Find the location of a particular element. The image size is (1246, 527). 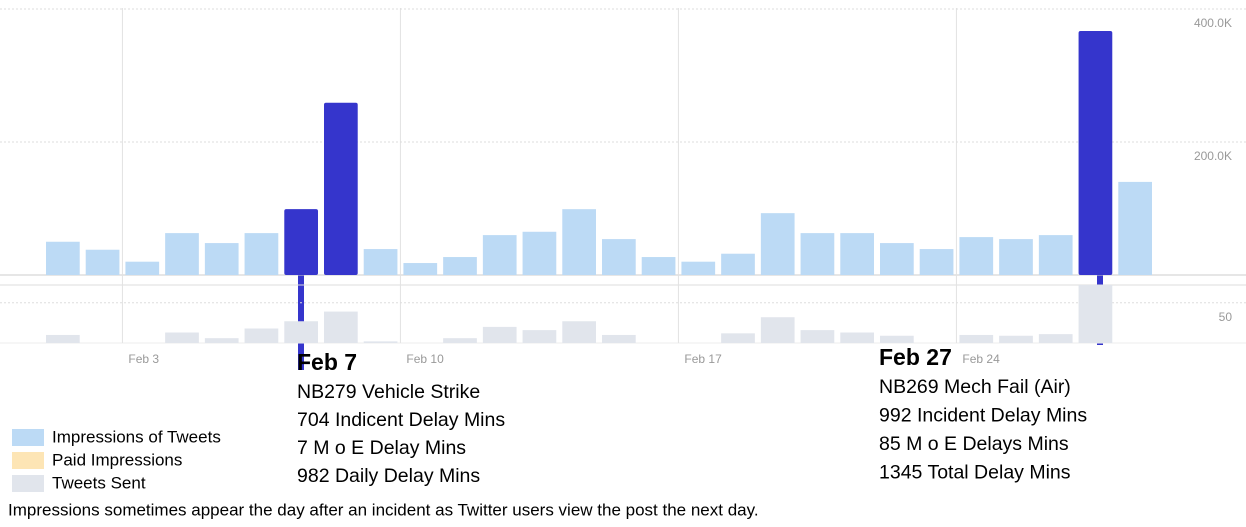

annotation-title: Feb 27 is located at coordinates (915, 357).